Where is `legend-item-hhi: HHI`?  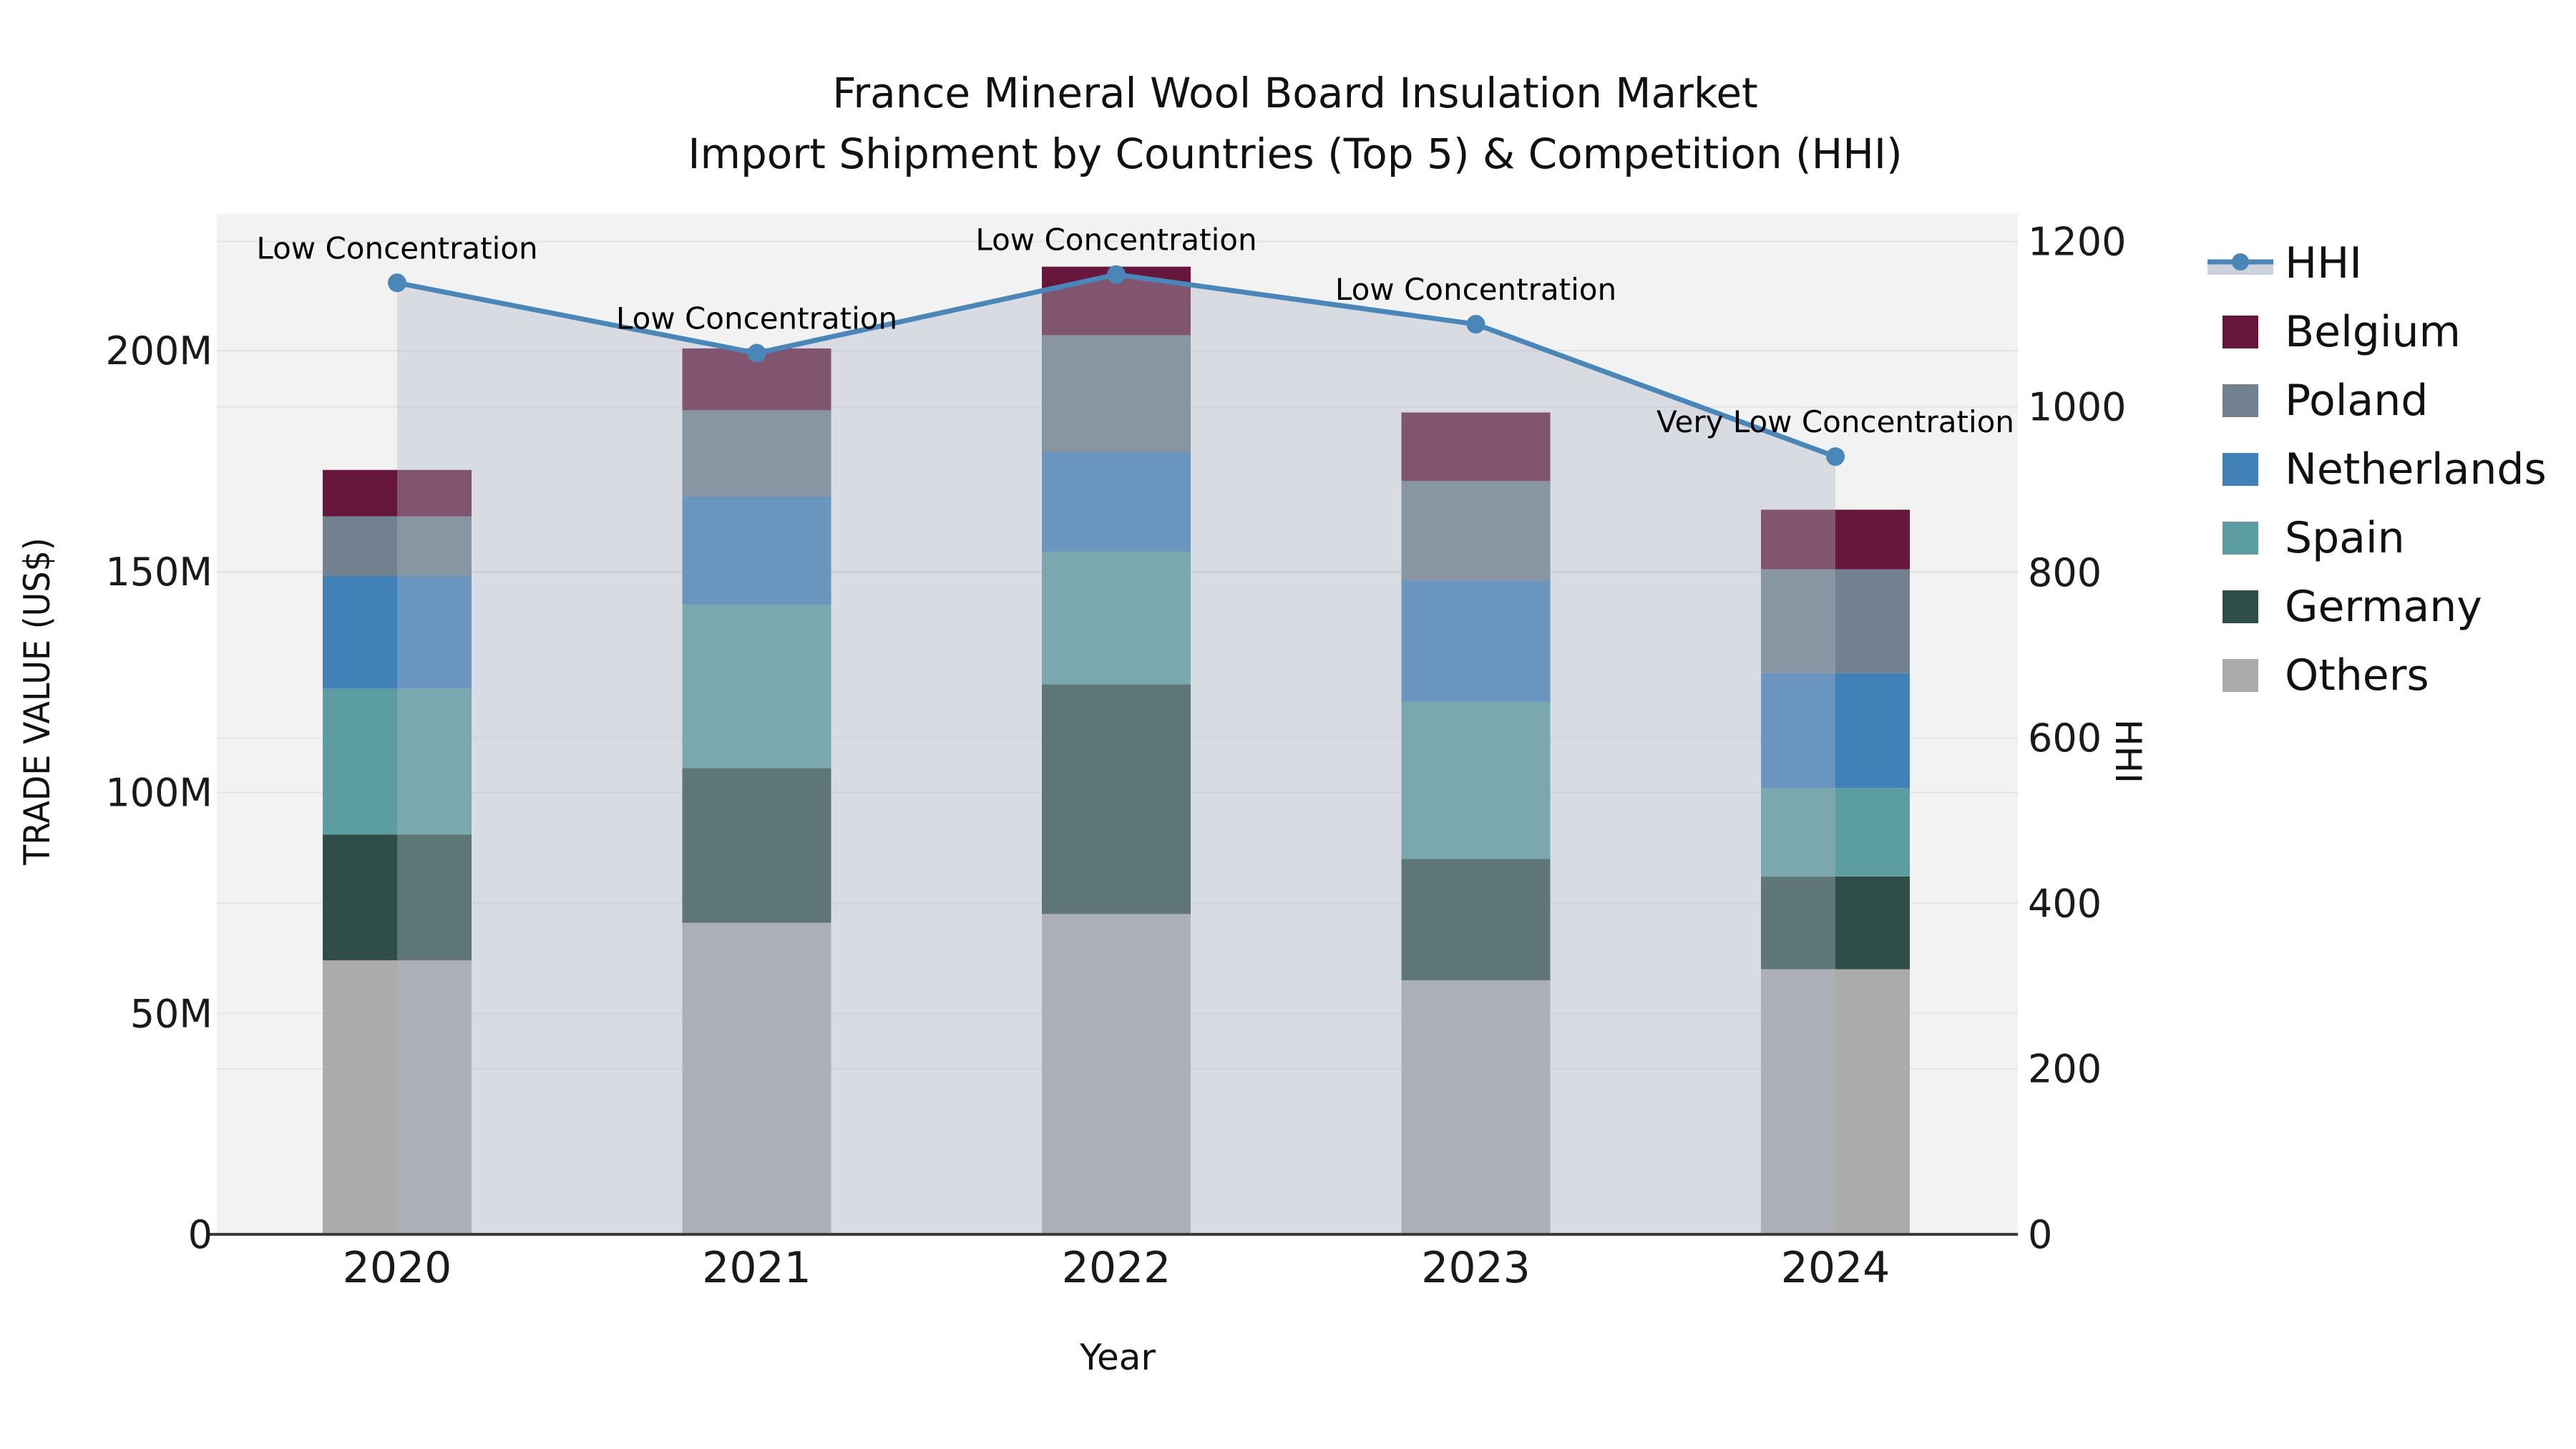
legend-item-hhi: HHI is located at coordinates (2391, 263).